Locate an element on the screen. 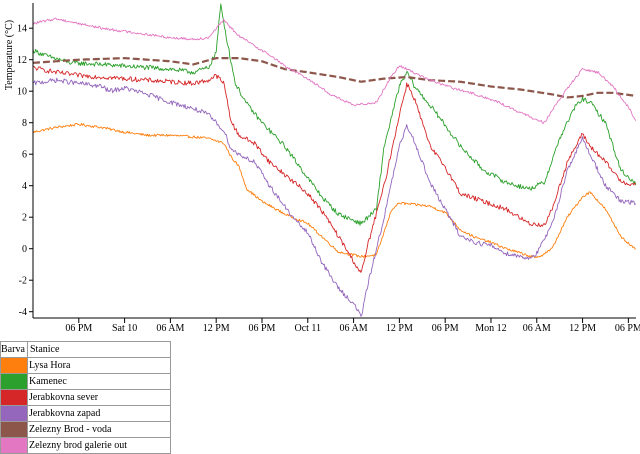 The height and width of the screenshot is (454, 640). y-tick-label: 14 is located at coordinates (22, 29).